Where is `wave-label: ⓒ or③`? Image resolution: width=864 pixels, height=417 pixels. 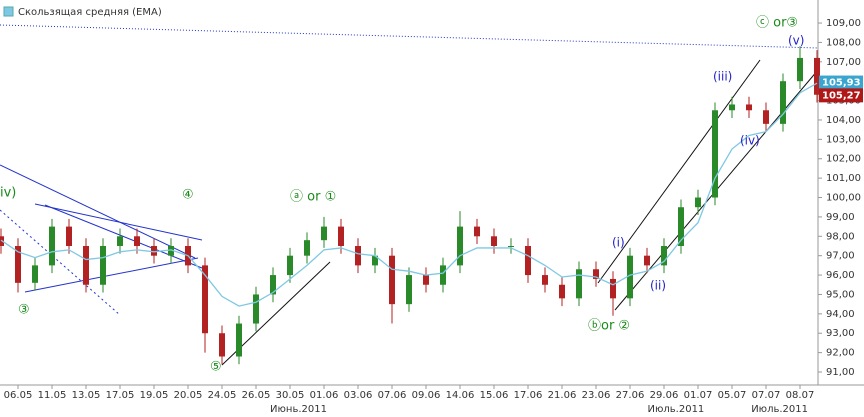 wave-label: ⓒ or③ is located at coordinates (777, 23).